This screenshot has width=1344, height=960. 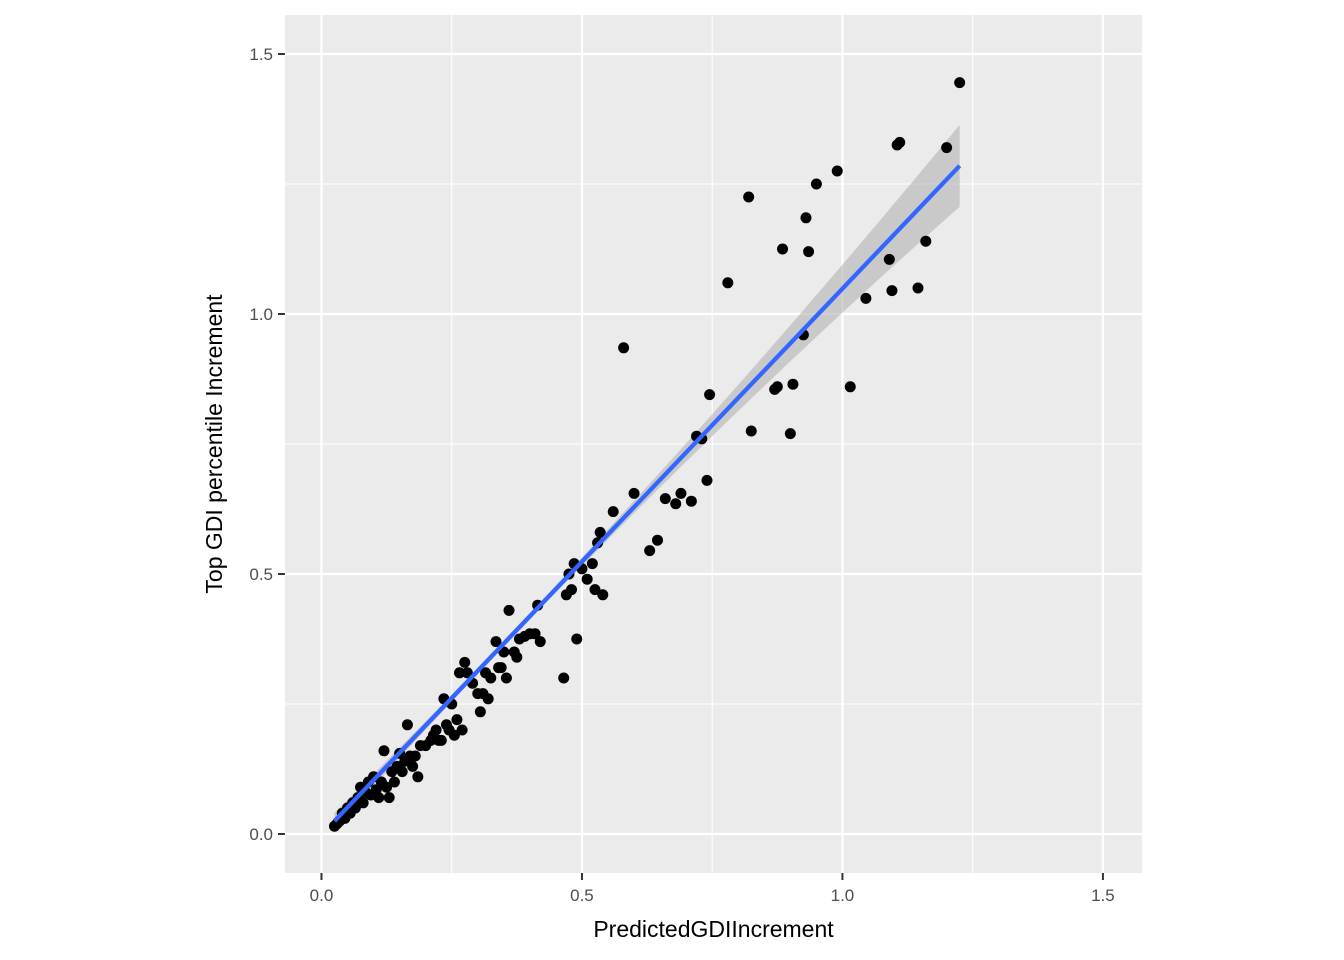 I want to click on x-tick-label: 1.5, so click(x=1103, y=895).